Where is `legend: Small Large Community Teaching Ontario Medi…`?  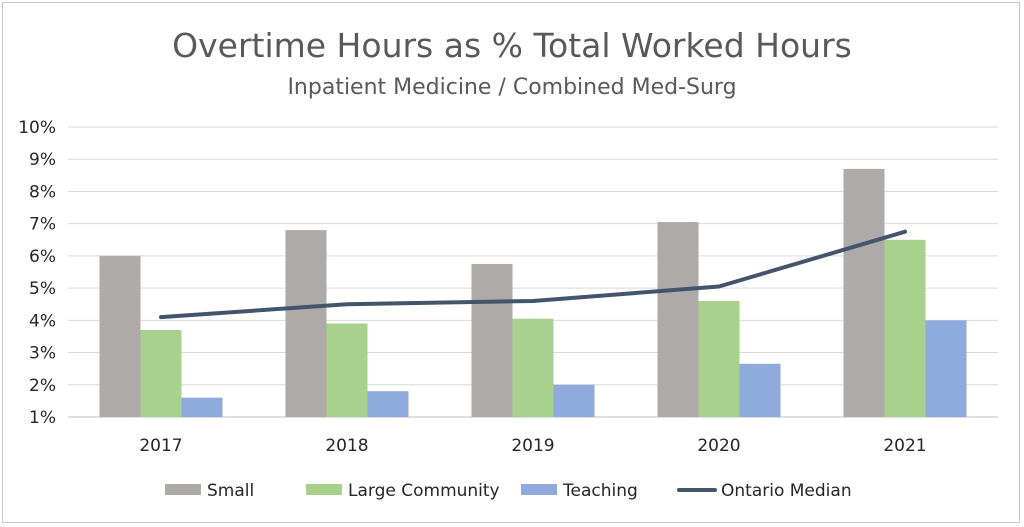
legend: Small Large Community Teaching Ontario Medi… is located at coordinates (508, 491).